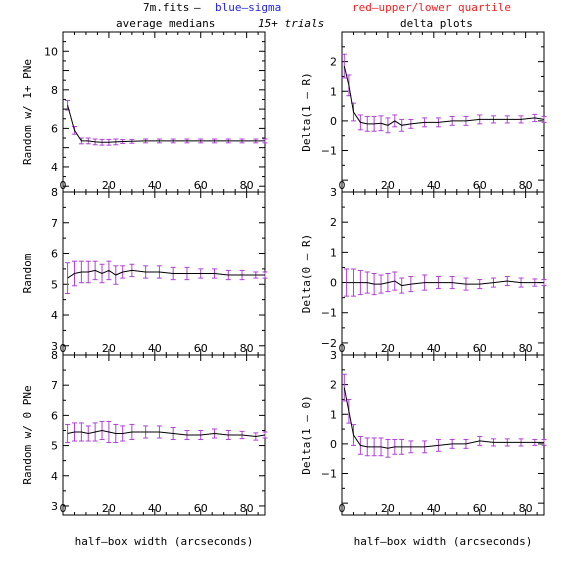 The height and width of the screenshot is (574, 574). Describe the element at coordinates (54, 90) in the screenshot. I see `panel-top-left-y-tick-label: 8` at that location.